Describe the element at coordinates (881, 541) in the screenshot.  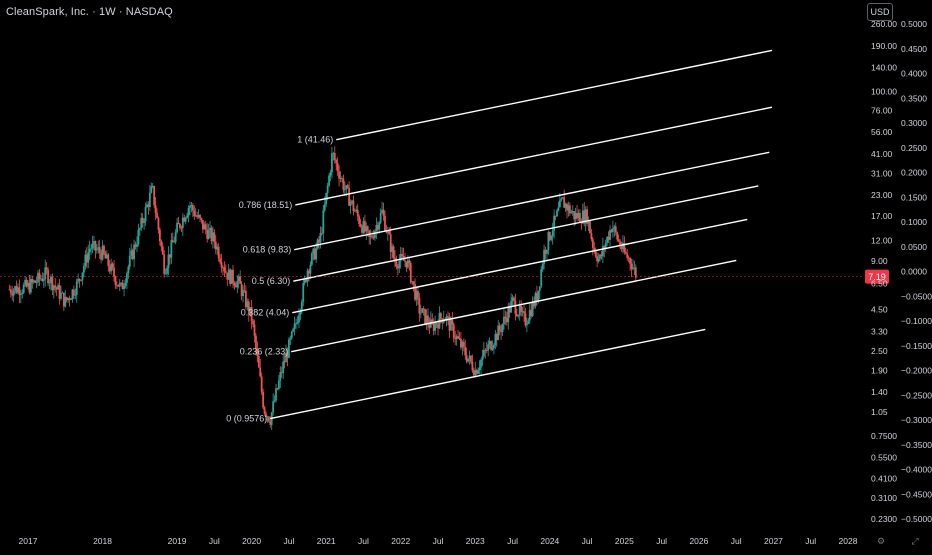
I see `gear-icon: ⚙` at that location.